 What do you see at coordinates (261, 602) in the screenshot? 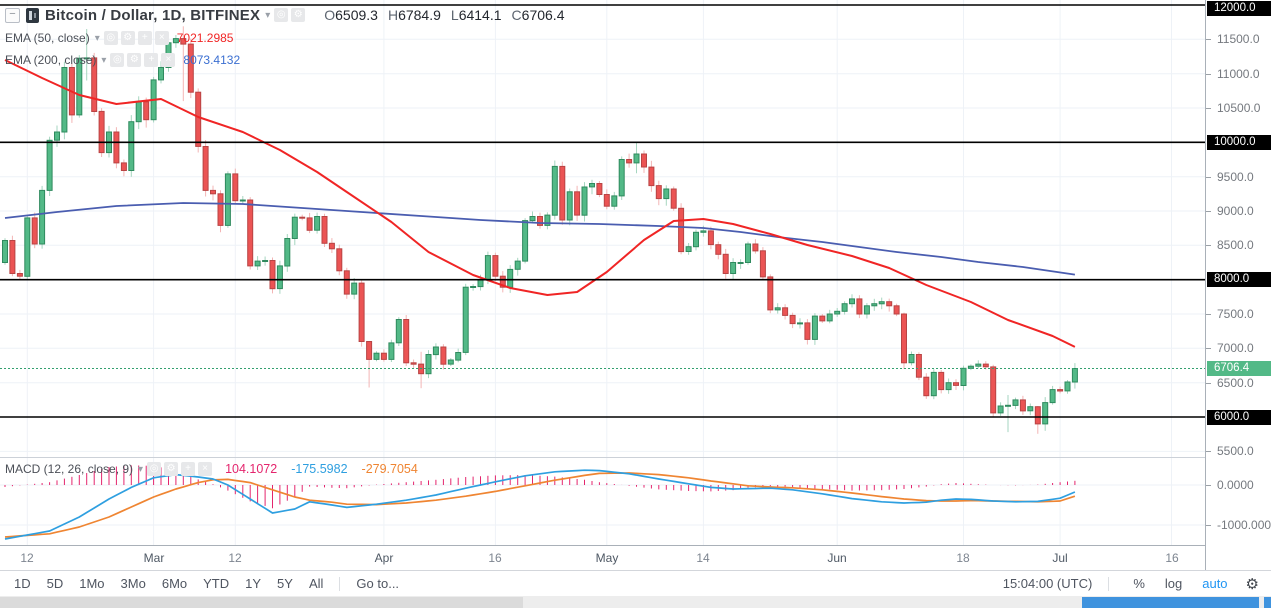
I see `scrollbar-thumb` at bounding box center [261, 602].